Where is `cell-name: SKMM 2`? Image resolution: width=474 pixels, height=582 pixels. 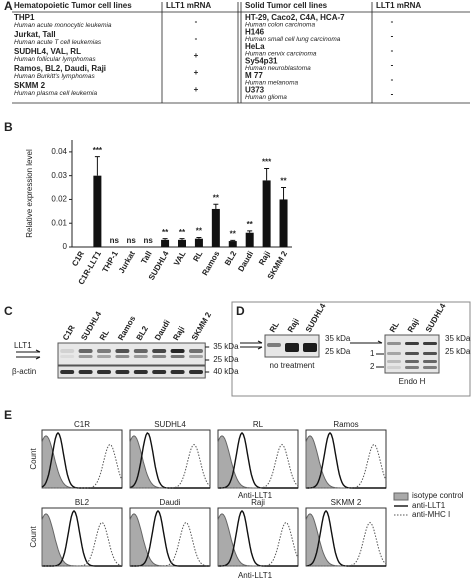
cell-name: SKMM 2 is located at coordinates (30, 85).